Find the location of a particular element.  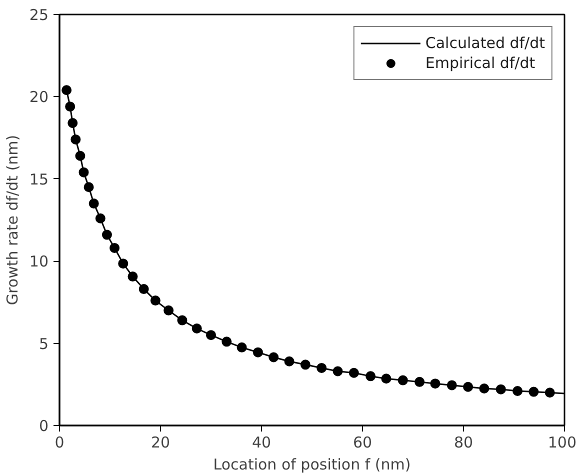

x-tick-label: 20 is located at coordinates (160, 443).